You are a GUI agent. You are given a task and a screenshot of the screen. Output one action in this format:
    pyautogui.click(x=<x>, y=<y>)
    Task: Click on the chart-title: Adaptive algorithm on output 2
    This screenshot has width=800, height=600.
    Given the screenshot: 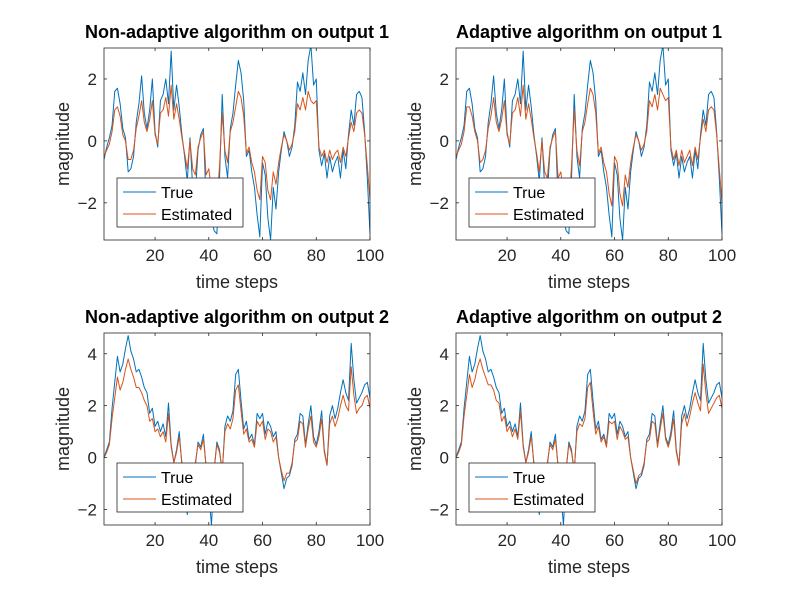 What is the action you would take?
    pyautogui.click(x=589, y=317)
    